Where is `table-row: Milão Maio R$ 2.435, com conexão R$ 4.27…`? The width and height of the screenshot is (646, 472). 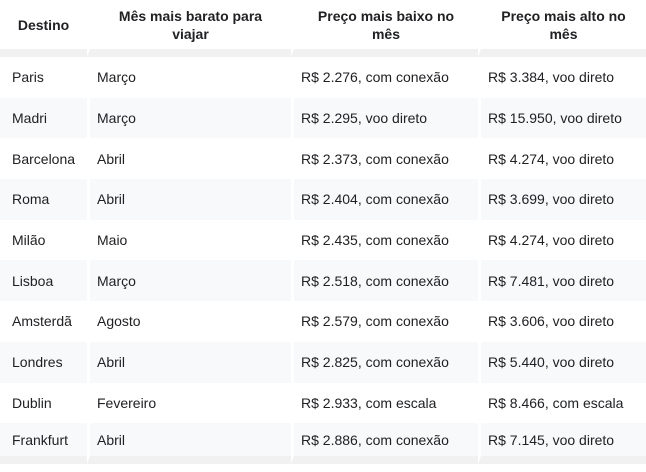
table-row: Milão Maio R$ 2.435, com conexão R$ 4.27… is located at coordinates (323, 240).